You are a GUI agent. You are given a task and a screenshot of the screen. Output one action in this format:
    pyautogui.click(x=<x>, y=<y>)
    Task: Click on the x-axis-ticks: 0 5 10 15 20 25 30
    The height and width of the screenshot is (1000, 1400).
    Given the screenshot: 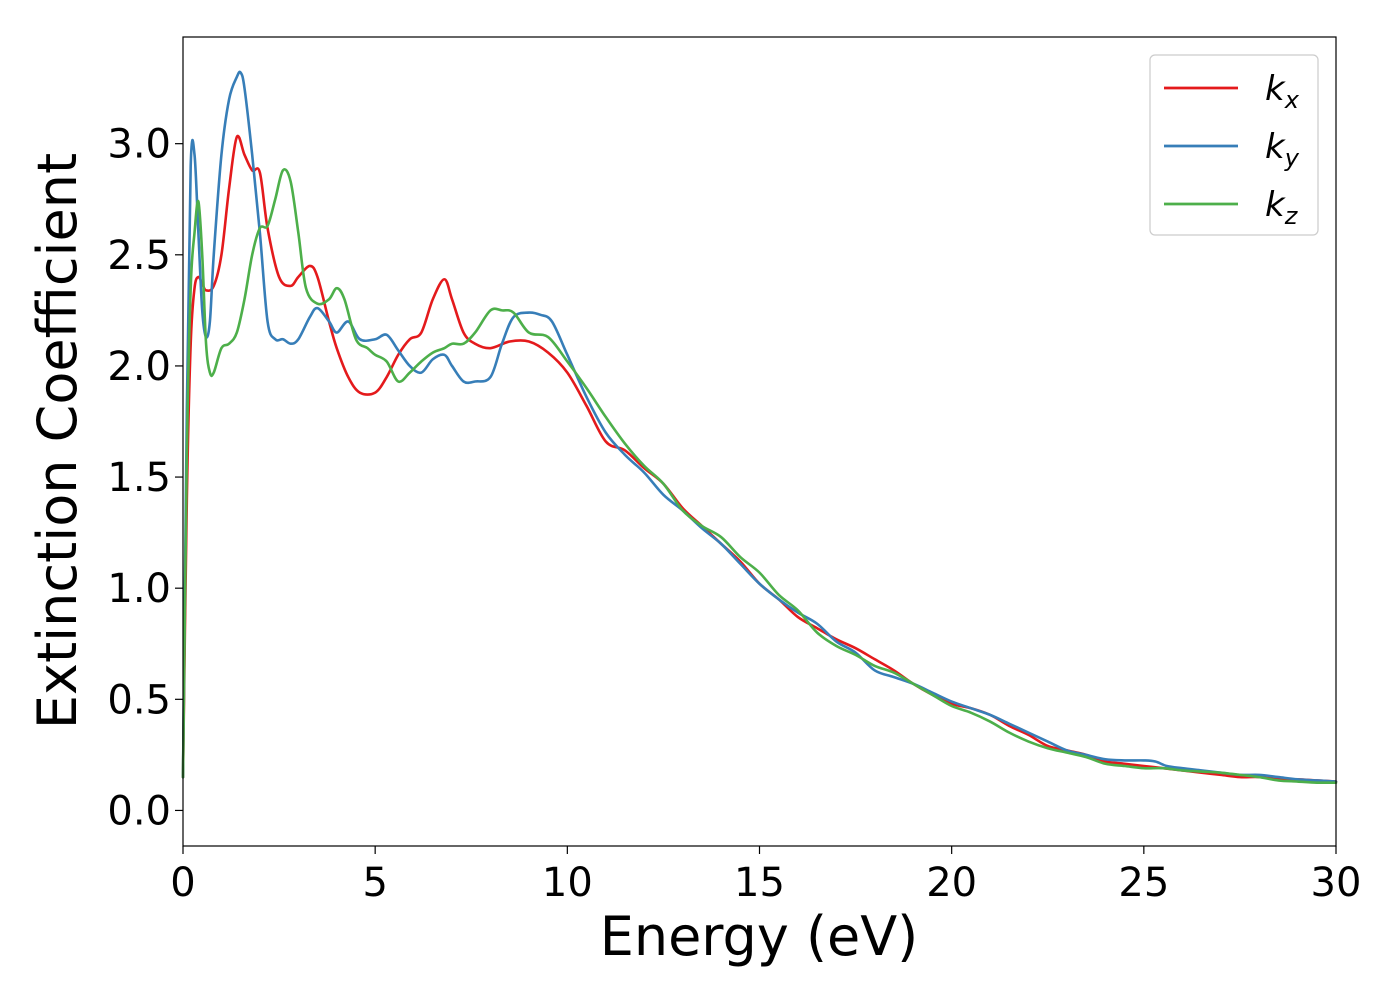 What is the action you would take?
    pyautogui.click(x=765, y=876)
    